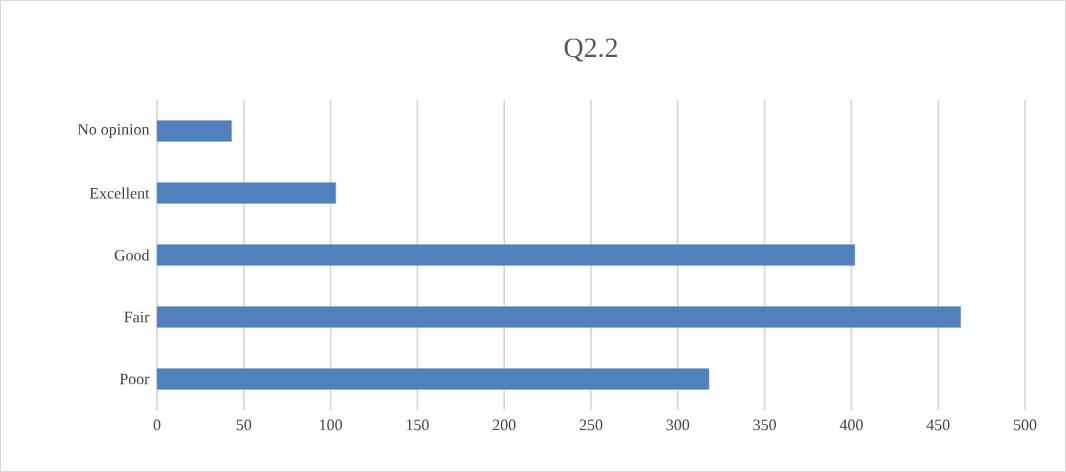  Describe the element at coordinates (764, 425) in the screenshot. I see `x-tick-label: 350` at that location.